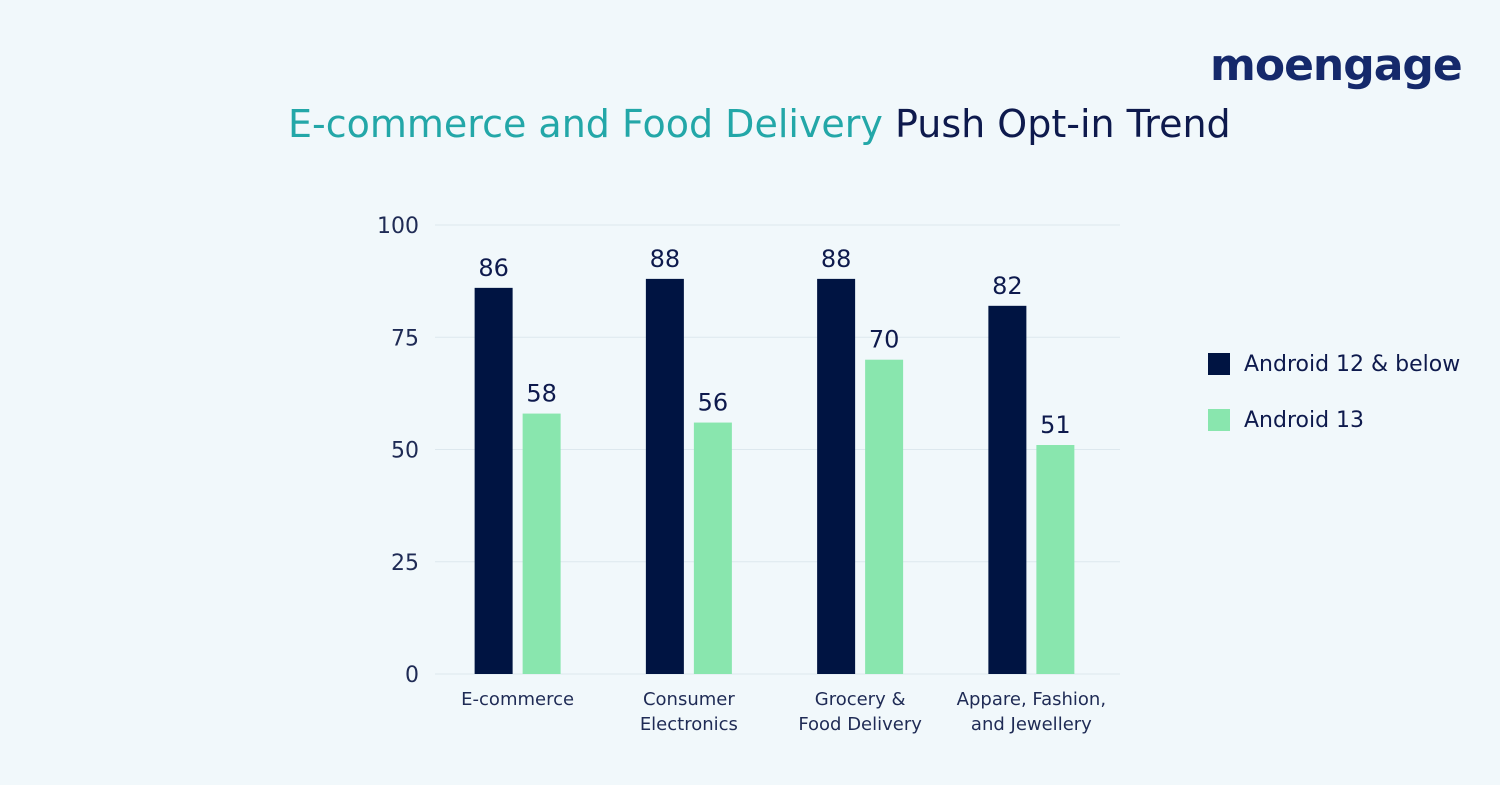 The height and width of the screenshot is (785, 1500). What do you see at coordinates (405, 451) in the screenshot?
I see `y-tick-label-50: 50` at bounding box center [405, 451].